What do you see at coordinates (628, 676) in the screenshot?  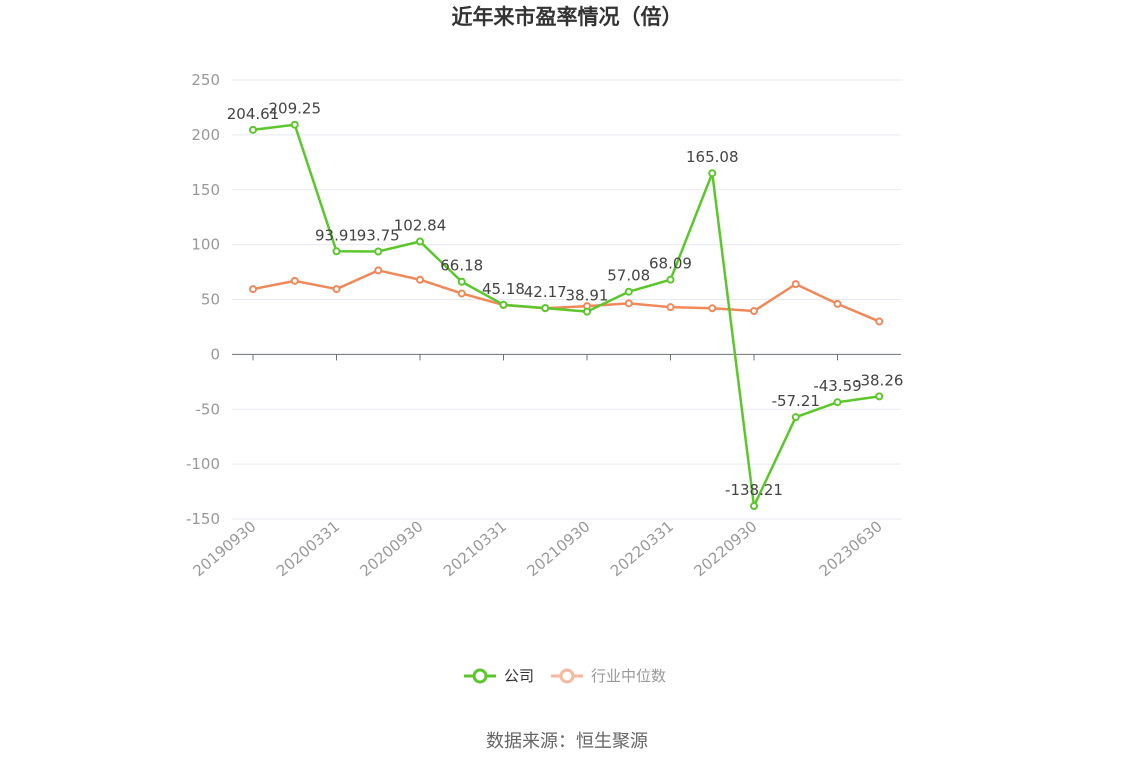 I see `legend-label-industry: 行业中位数` at bounding box center [628, 676].